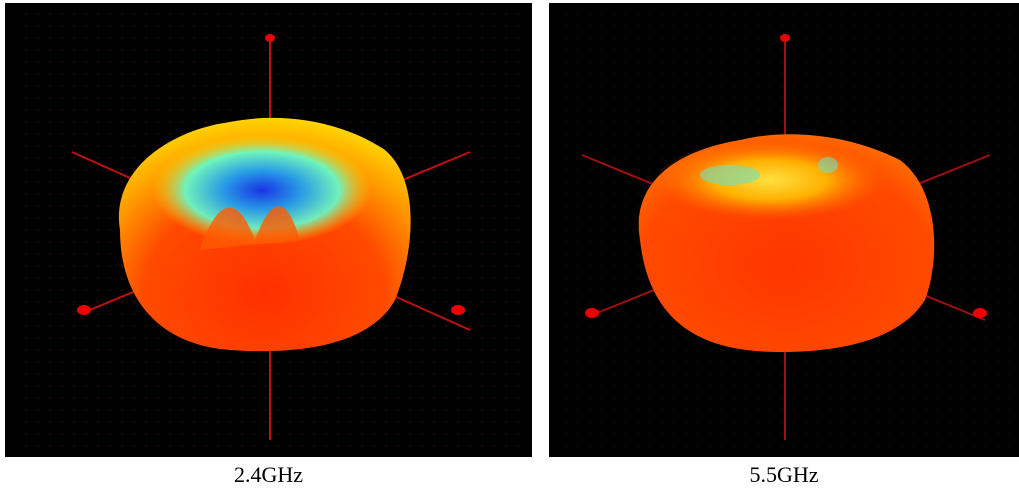  What do you see at coordinates (784, 474) in the screenshot?
I see `caption: 5.5GHz` at bounding box center [784, 474].